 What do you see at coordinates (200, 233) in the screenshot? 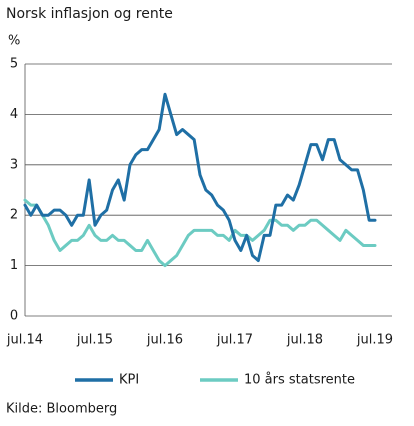
I see `series-line` at bounding box center [200, 233].